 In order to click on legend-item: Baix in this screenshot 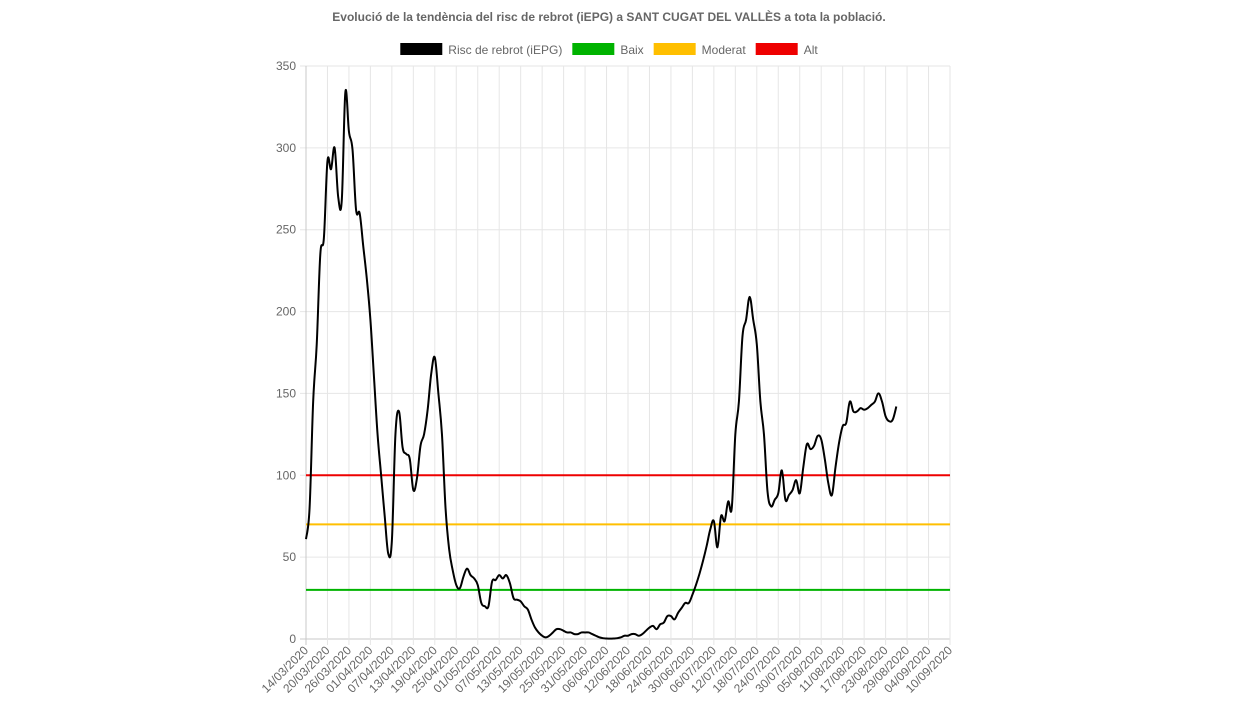, I will do `click(608, 50)`.